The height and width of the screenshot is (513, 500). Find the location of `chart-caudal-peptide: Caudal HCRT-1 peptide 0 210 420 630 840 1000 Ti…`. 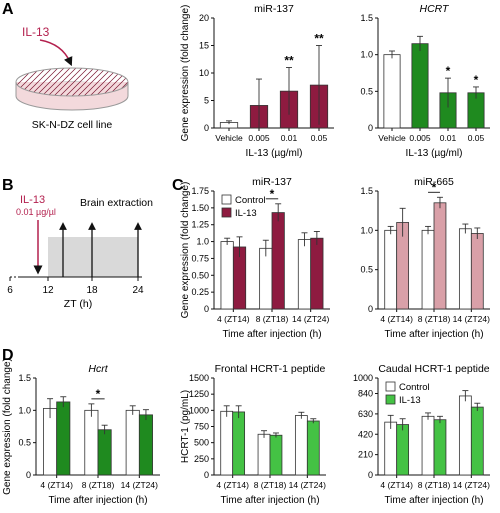

chart-caudal-peptide: Caudal HCRT-1 peptide 0 210 420 630 840 1000 Ti… is located at coordinates (421, 434).